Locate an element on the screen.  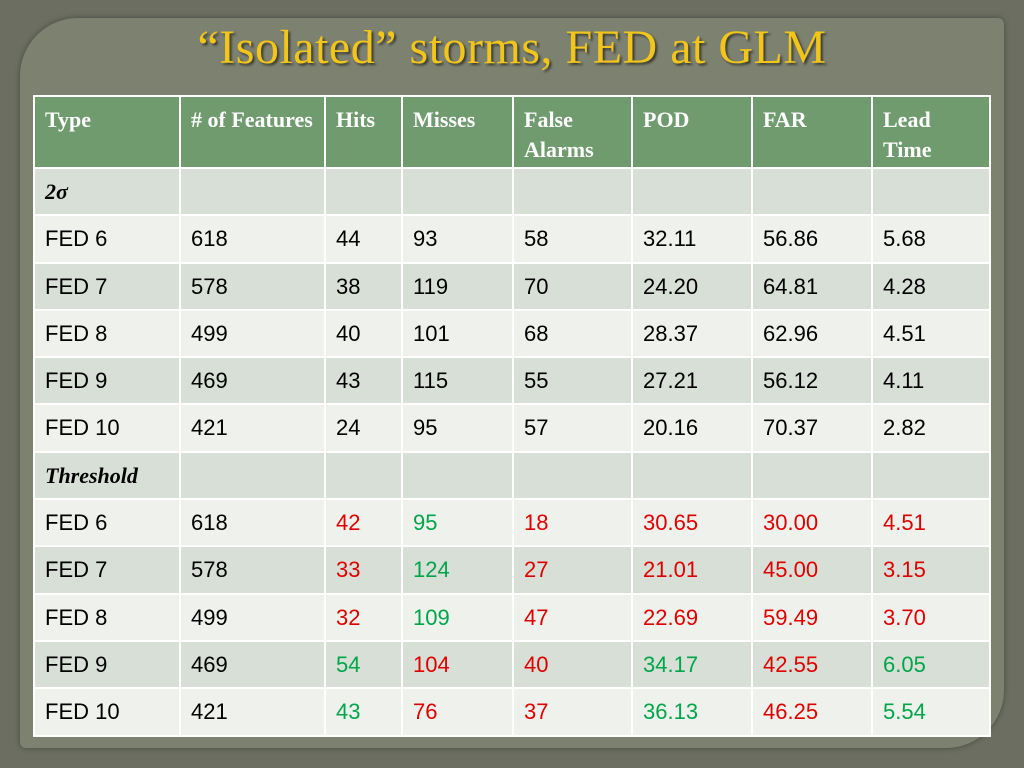
header-false-alarms: False Alarms is located at coordinates (572, 132).